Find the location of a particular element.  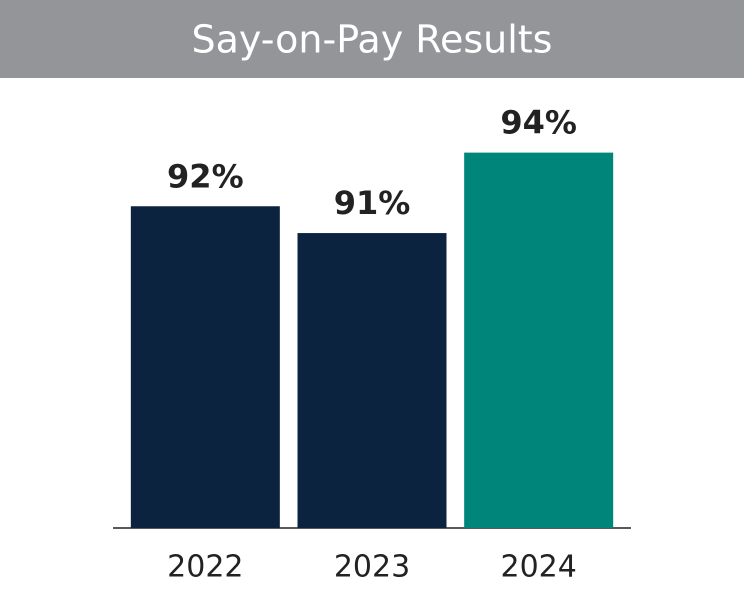

x-tick-label: 2022 is located at coordinates (205, 567).